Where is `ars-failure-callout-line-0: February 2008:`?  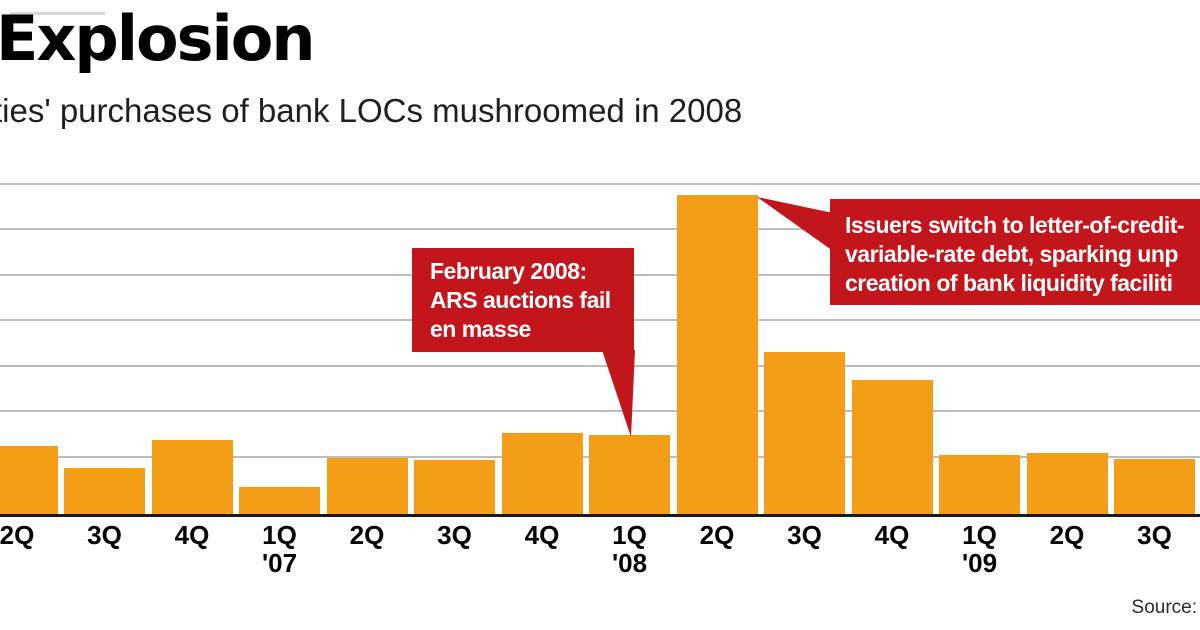
ars-failure-callout-line-0: February 2008: is located at coordinates (508, 271).